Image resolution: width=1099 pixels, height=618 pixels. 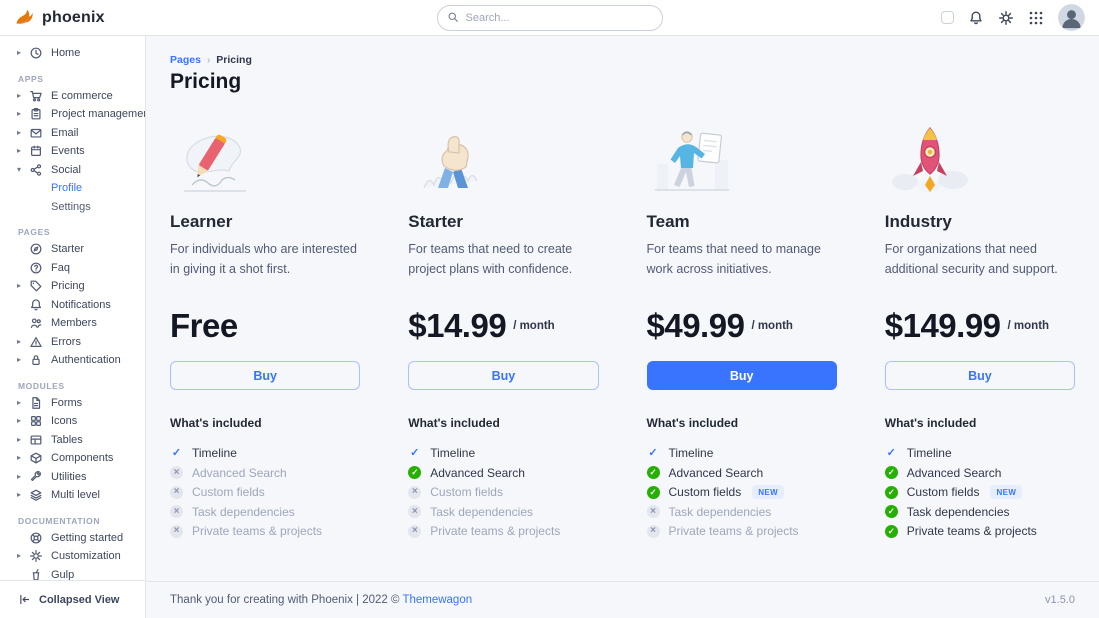 What do you see at coordinates (976, 18) in the screenshot?
I see `bell-icon` at bounding box center [976, 18].